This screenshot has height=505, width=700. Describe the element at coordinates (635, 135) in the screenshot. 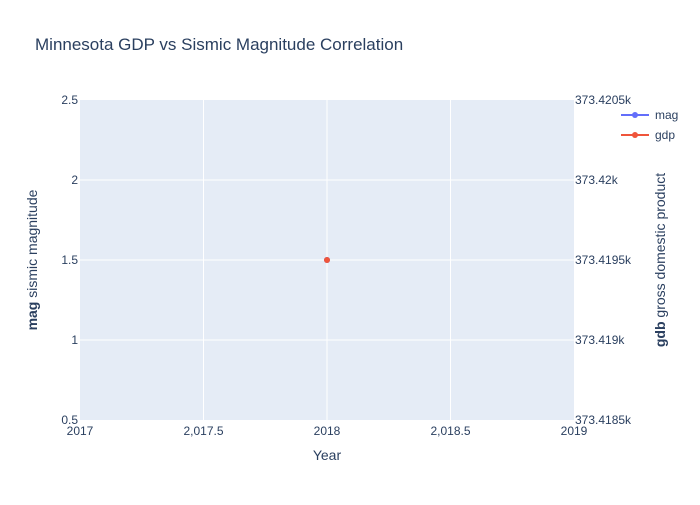

I see `legend-marker-gdp` at that location.